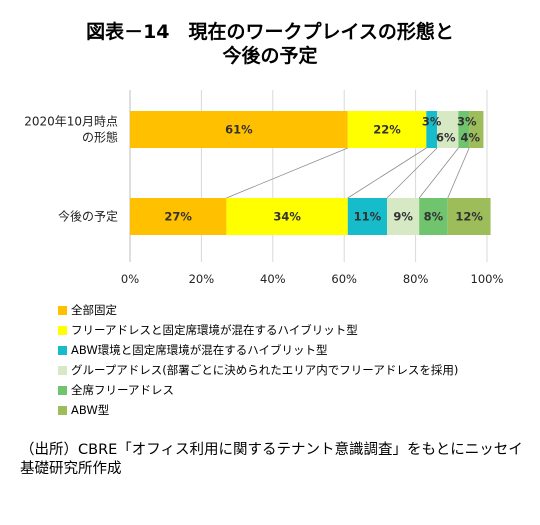 The width and height of the screenshot is (540, 525). Describe the element at coordinates (258, 390) in the screenshot. I see `legend-item: 全席フリーアドレス` at that location.